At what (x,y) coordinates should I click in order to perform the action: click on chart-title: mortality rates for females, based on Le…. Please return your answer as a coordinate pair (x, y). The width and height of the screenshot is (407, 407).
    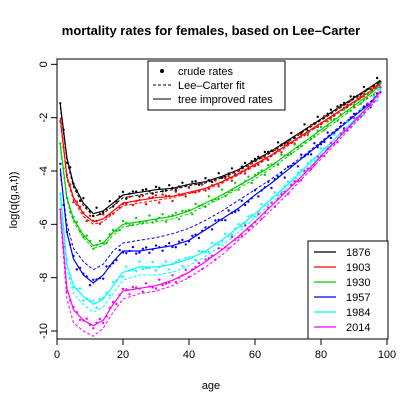
    Looking at the image, I should click on (211, 30).